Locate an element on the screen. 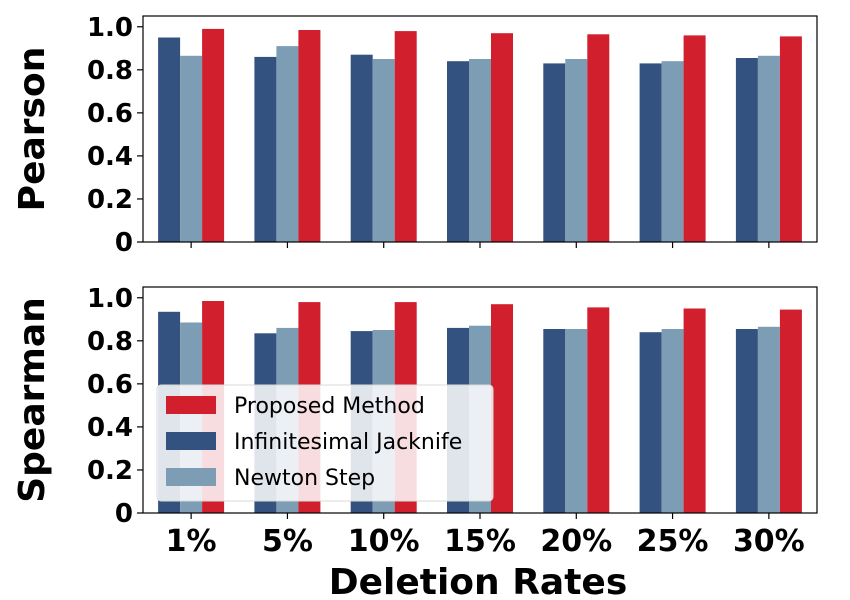 The width and height of the screenshot is (850, 600). bar-infinitesimal-jacknife-10pct is located at coordinates (361, 148).